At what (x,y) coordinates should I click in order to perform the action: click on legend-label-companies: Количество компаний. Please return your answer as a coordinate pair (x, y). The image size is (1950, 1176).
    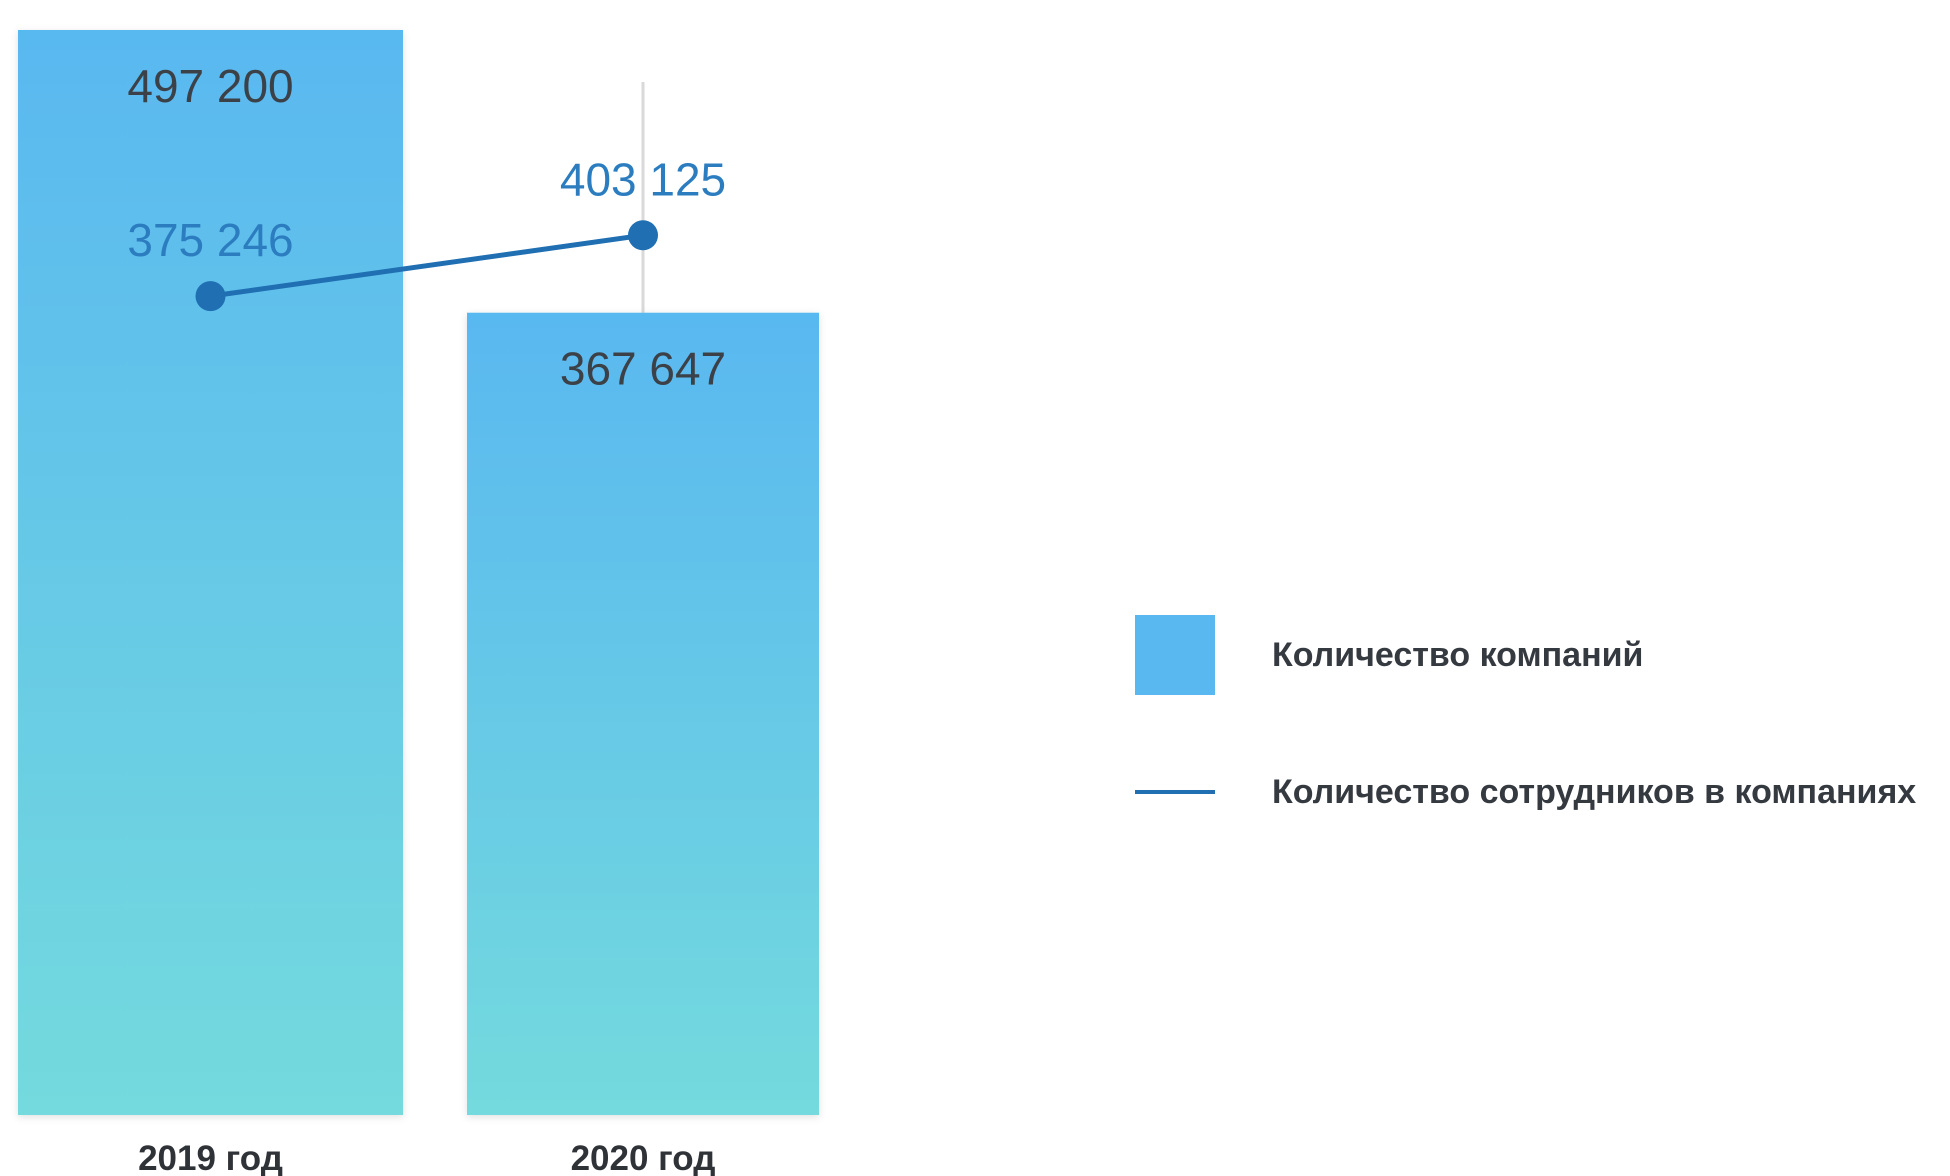
    Looking at the image, I should click on (1458, 655).